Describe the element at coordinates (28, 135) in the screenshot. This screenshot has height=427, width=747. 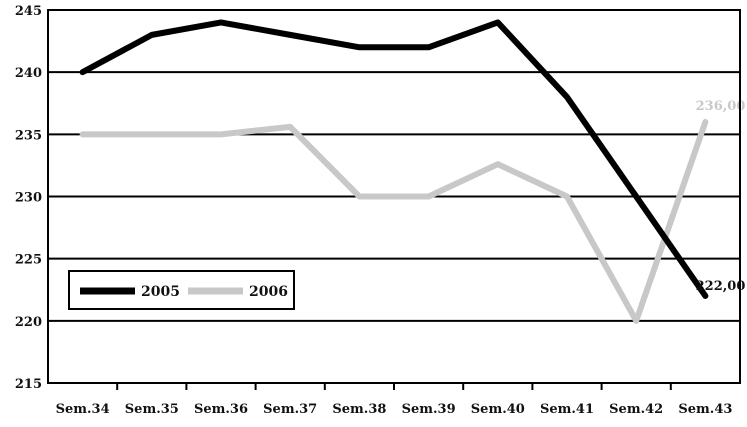
I see `y-tick-label: 235` at that location.